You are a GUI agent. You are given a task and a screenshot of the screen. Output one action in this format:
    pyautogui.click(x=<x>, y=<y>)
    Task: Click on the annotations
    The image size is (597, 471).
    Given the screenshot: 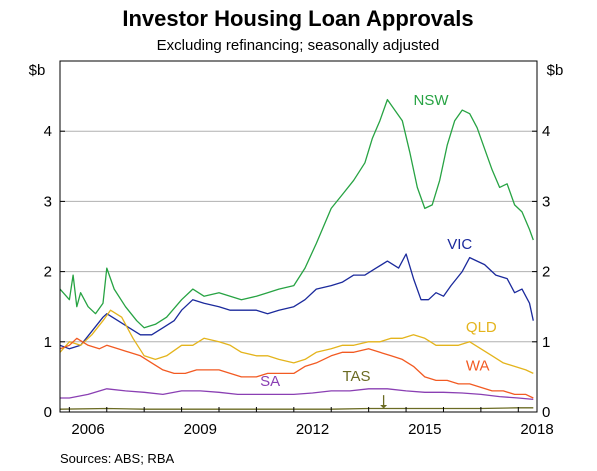 What is the action you would take?
    pyautogui.click(x=384, y=402)
    